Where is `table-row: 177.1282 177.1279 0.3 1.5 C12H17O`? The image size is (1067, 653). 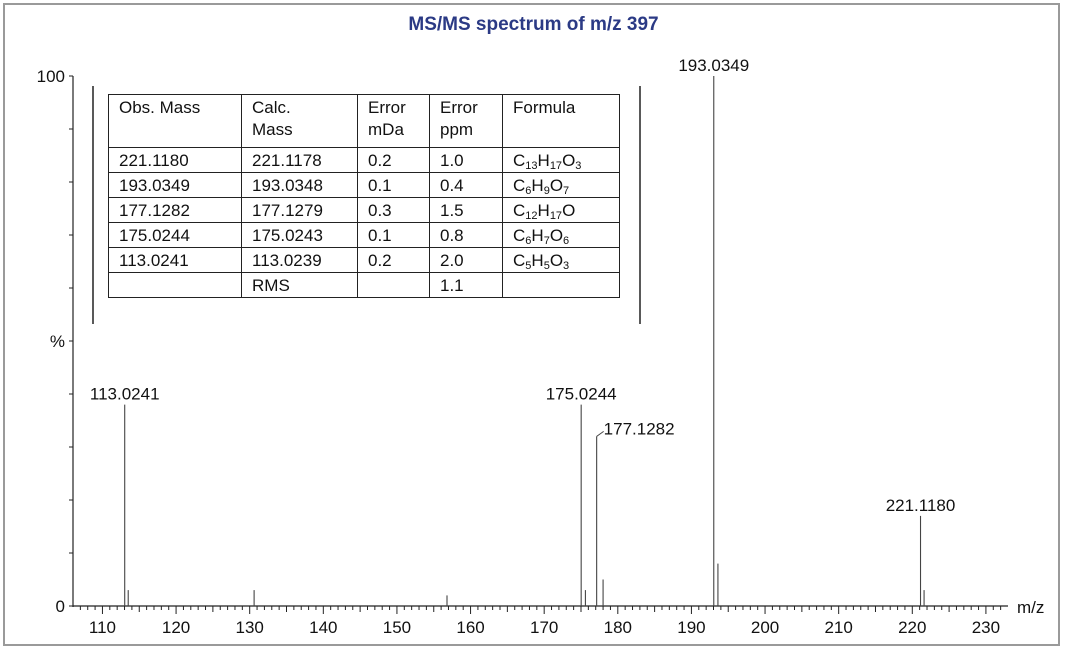 table-row: 177.1282 177.1279 0.3 1.5 C12H17O is located at coordinates (364, 210).